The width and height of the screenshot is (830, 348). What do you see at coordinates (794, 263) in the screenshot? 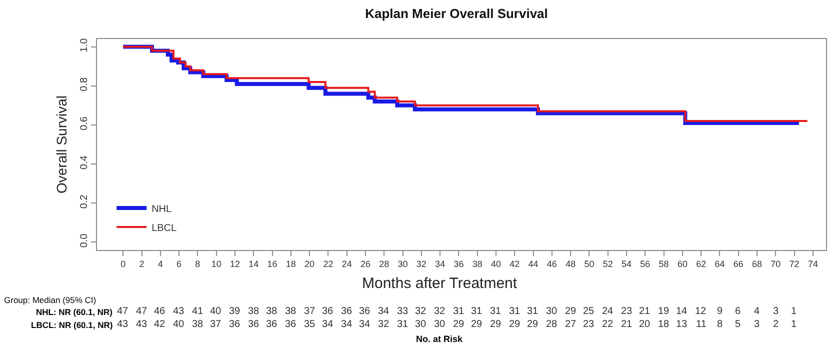
I see `x-tick-label: 72` at bounding box center [794, 263].